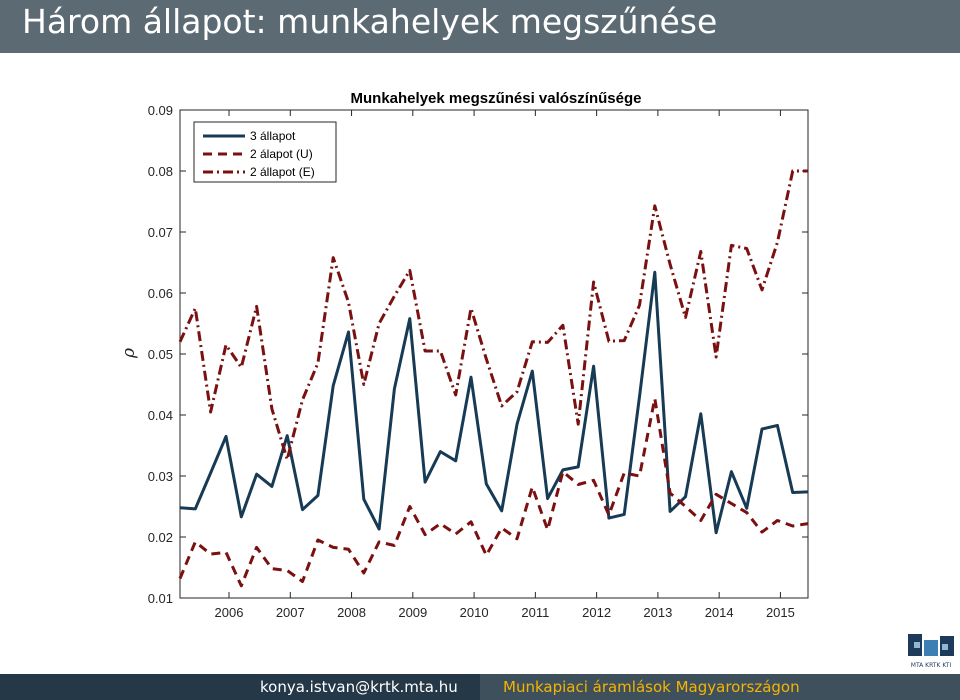 The image size is (960, 700). What do you see at coordinates (160, 110) in the screenshot?
I see `y-tick-label: 0.09` at bounding box center [160, 110].